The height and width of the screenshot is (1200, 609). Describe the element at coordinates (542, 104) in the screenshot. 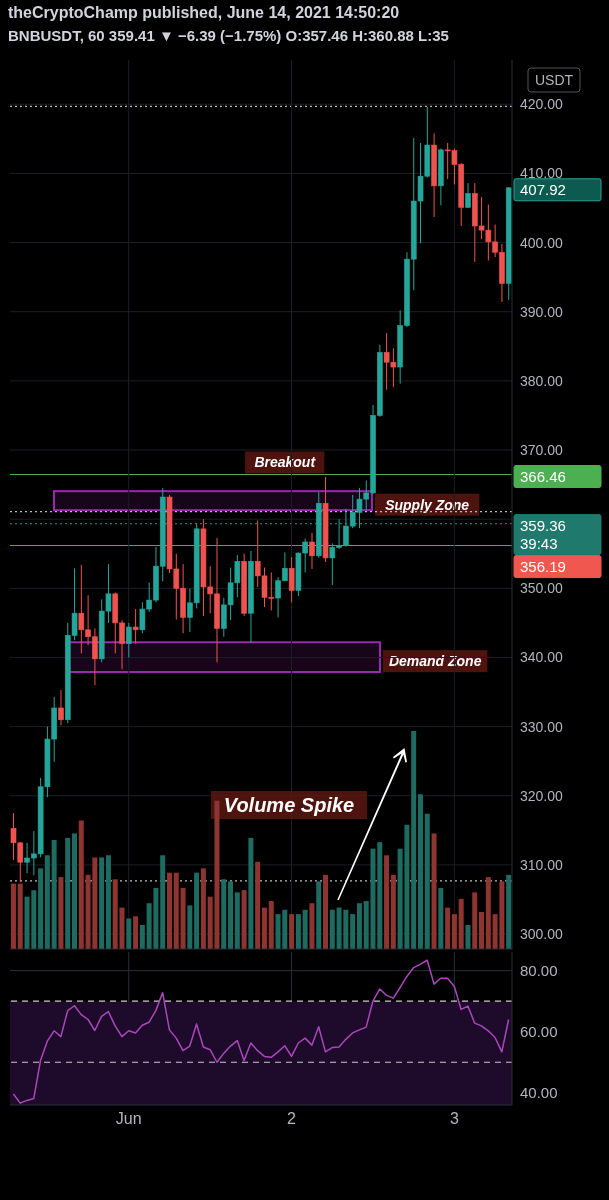

I see `y-tick-label: 420.00` at that location.